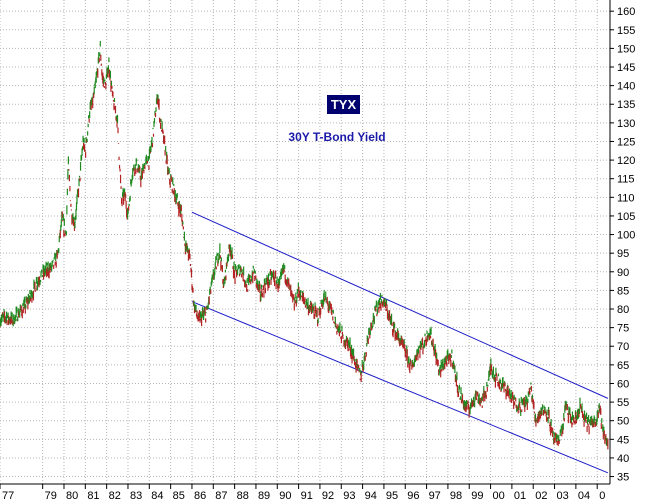  Describe the element at coordinates (584, 496) in the screenshot. I see `x-tick-label: 04` at that location.